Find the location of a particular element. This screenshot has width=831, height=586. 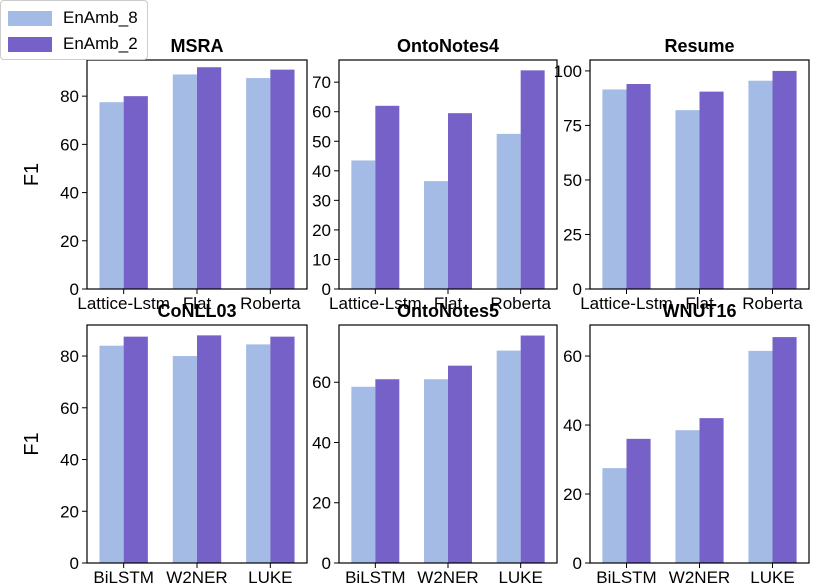

axes-frame-ontonotes4 is located at coordinates (448, 174).